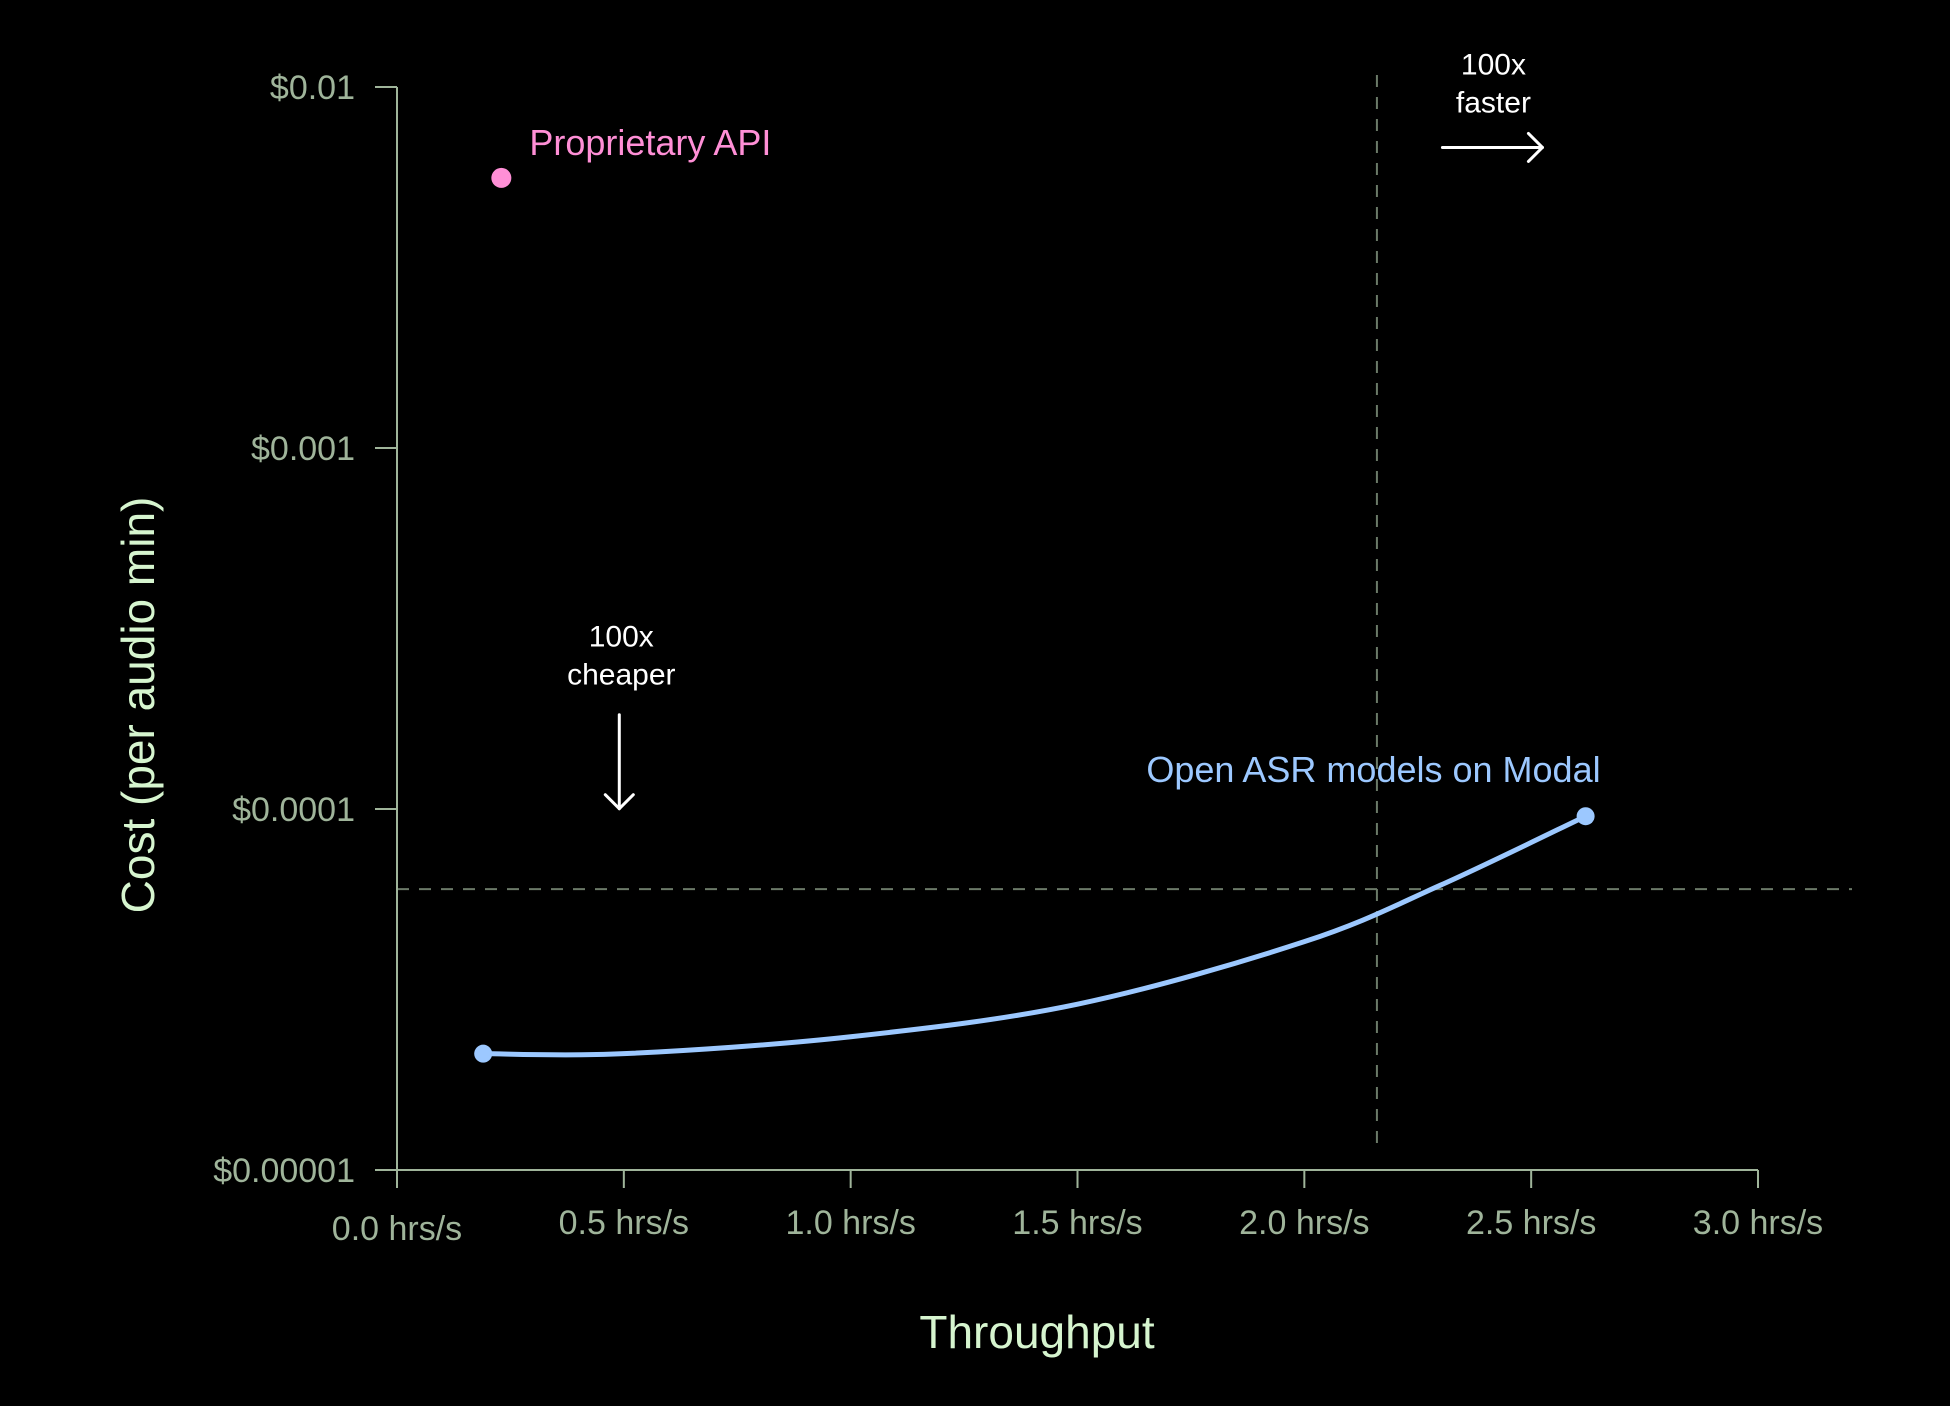 The height and width of the screenshot is (1406, 1950). Describe the element at coordinates (624, 1223) in the screenshot. I see `x-tick-label: 0.5 hrs/s` at that location.